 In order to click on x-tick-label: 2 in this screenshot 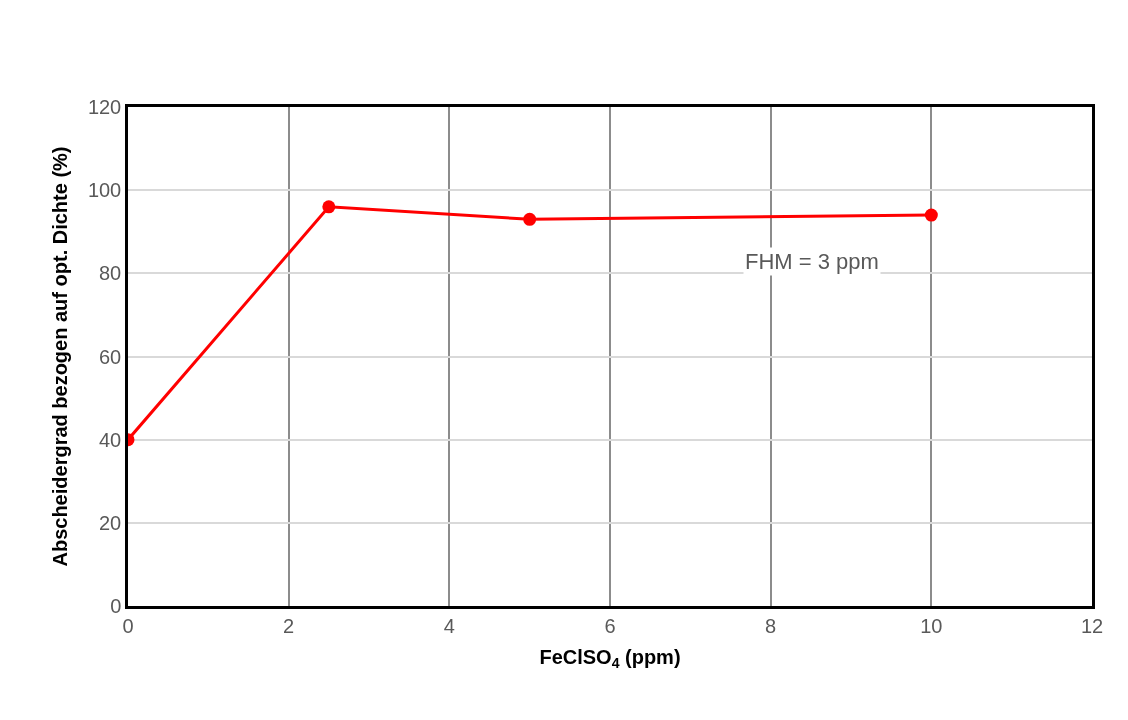, I will do `click(289, 625)`.